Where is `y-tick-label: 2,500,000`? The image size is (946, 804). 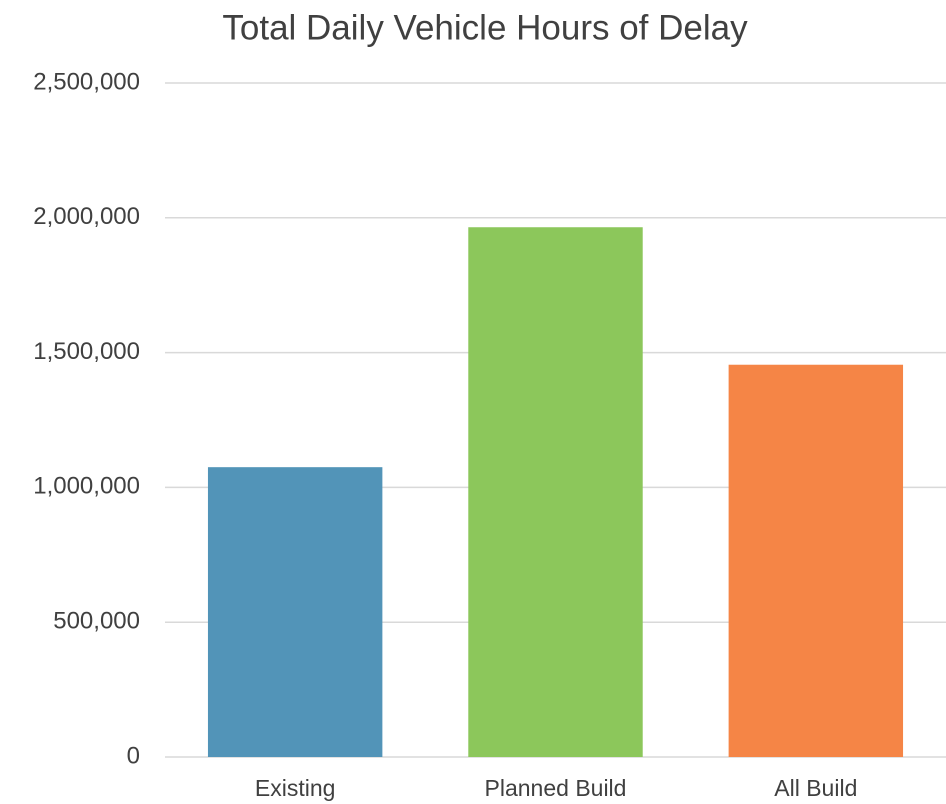
y-tick-label: 2,500,000 is located at coordinates (86, 81).